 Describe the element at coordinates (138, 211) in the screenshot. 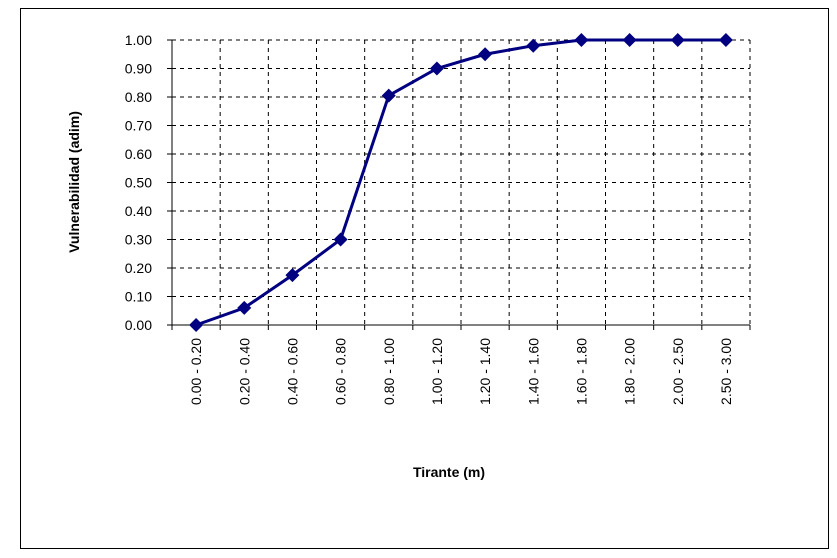

I see `y-tick-label: 0.40` at that location.